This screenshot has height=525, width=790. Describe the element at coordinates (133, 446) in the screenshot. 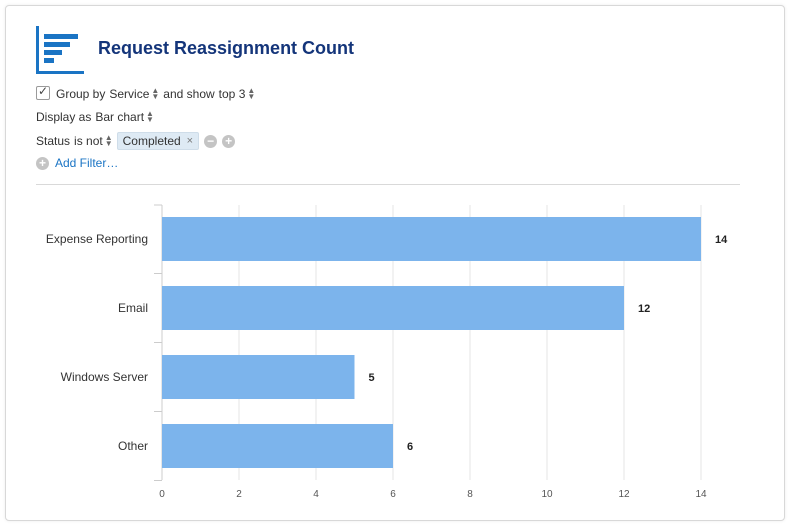

I see `category-label: Other` at that location.